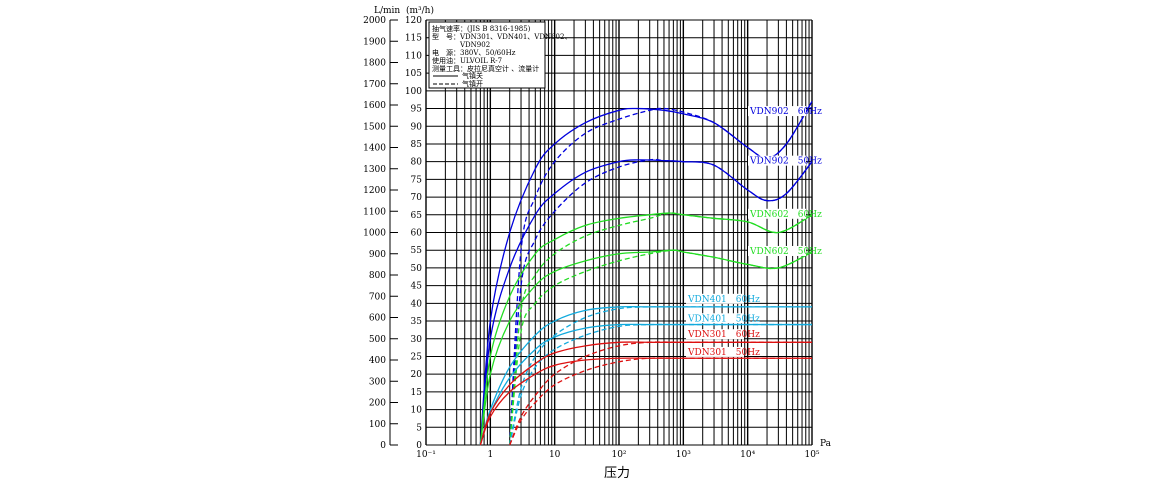  What do you see at coordinates (617, 473) in the screenshot?
I see `x-axis-title: 压力` at bounding box center [617, 473].